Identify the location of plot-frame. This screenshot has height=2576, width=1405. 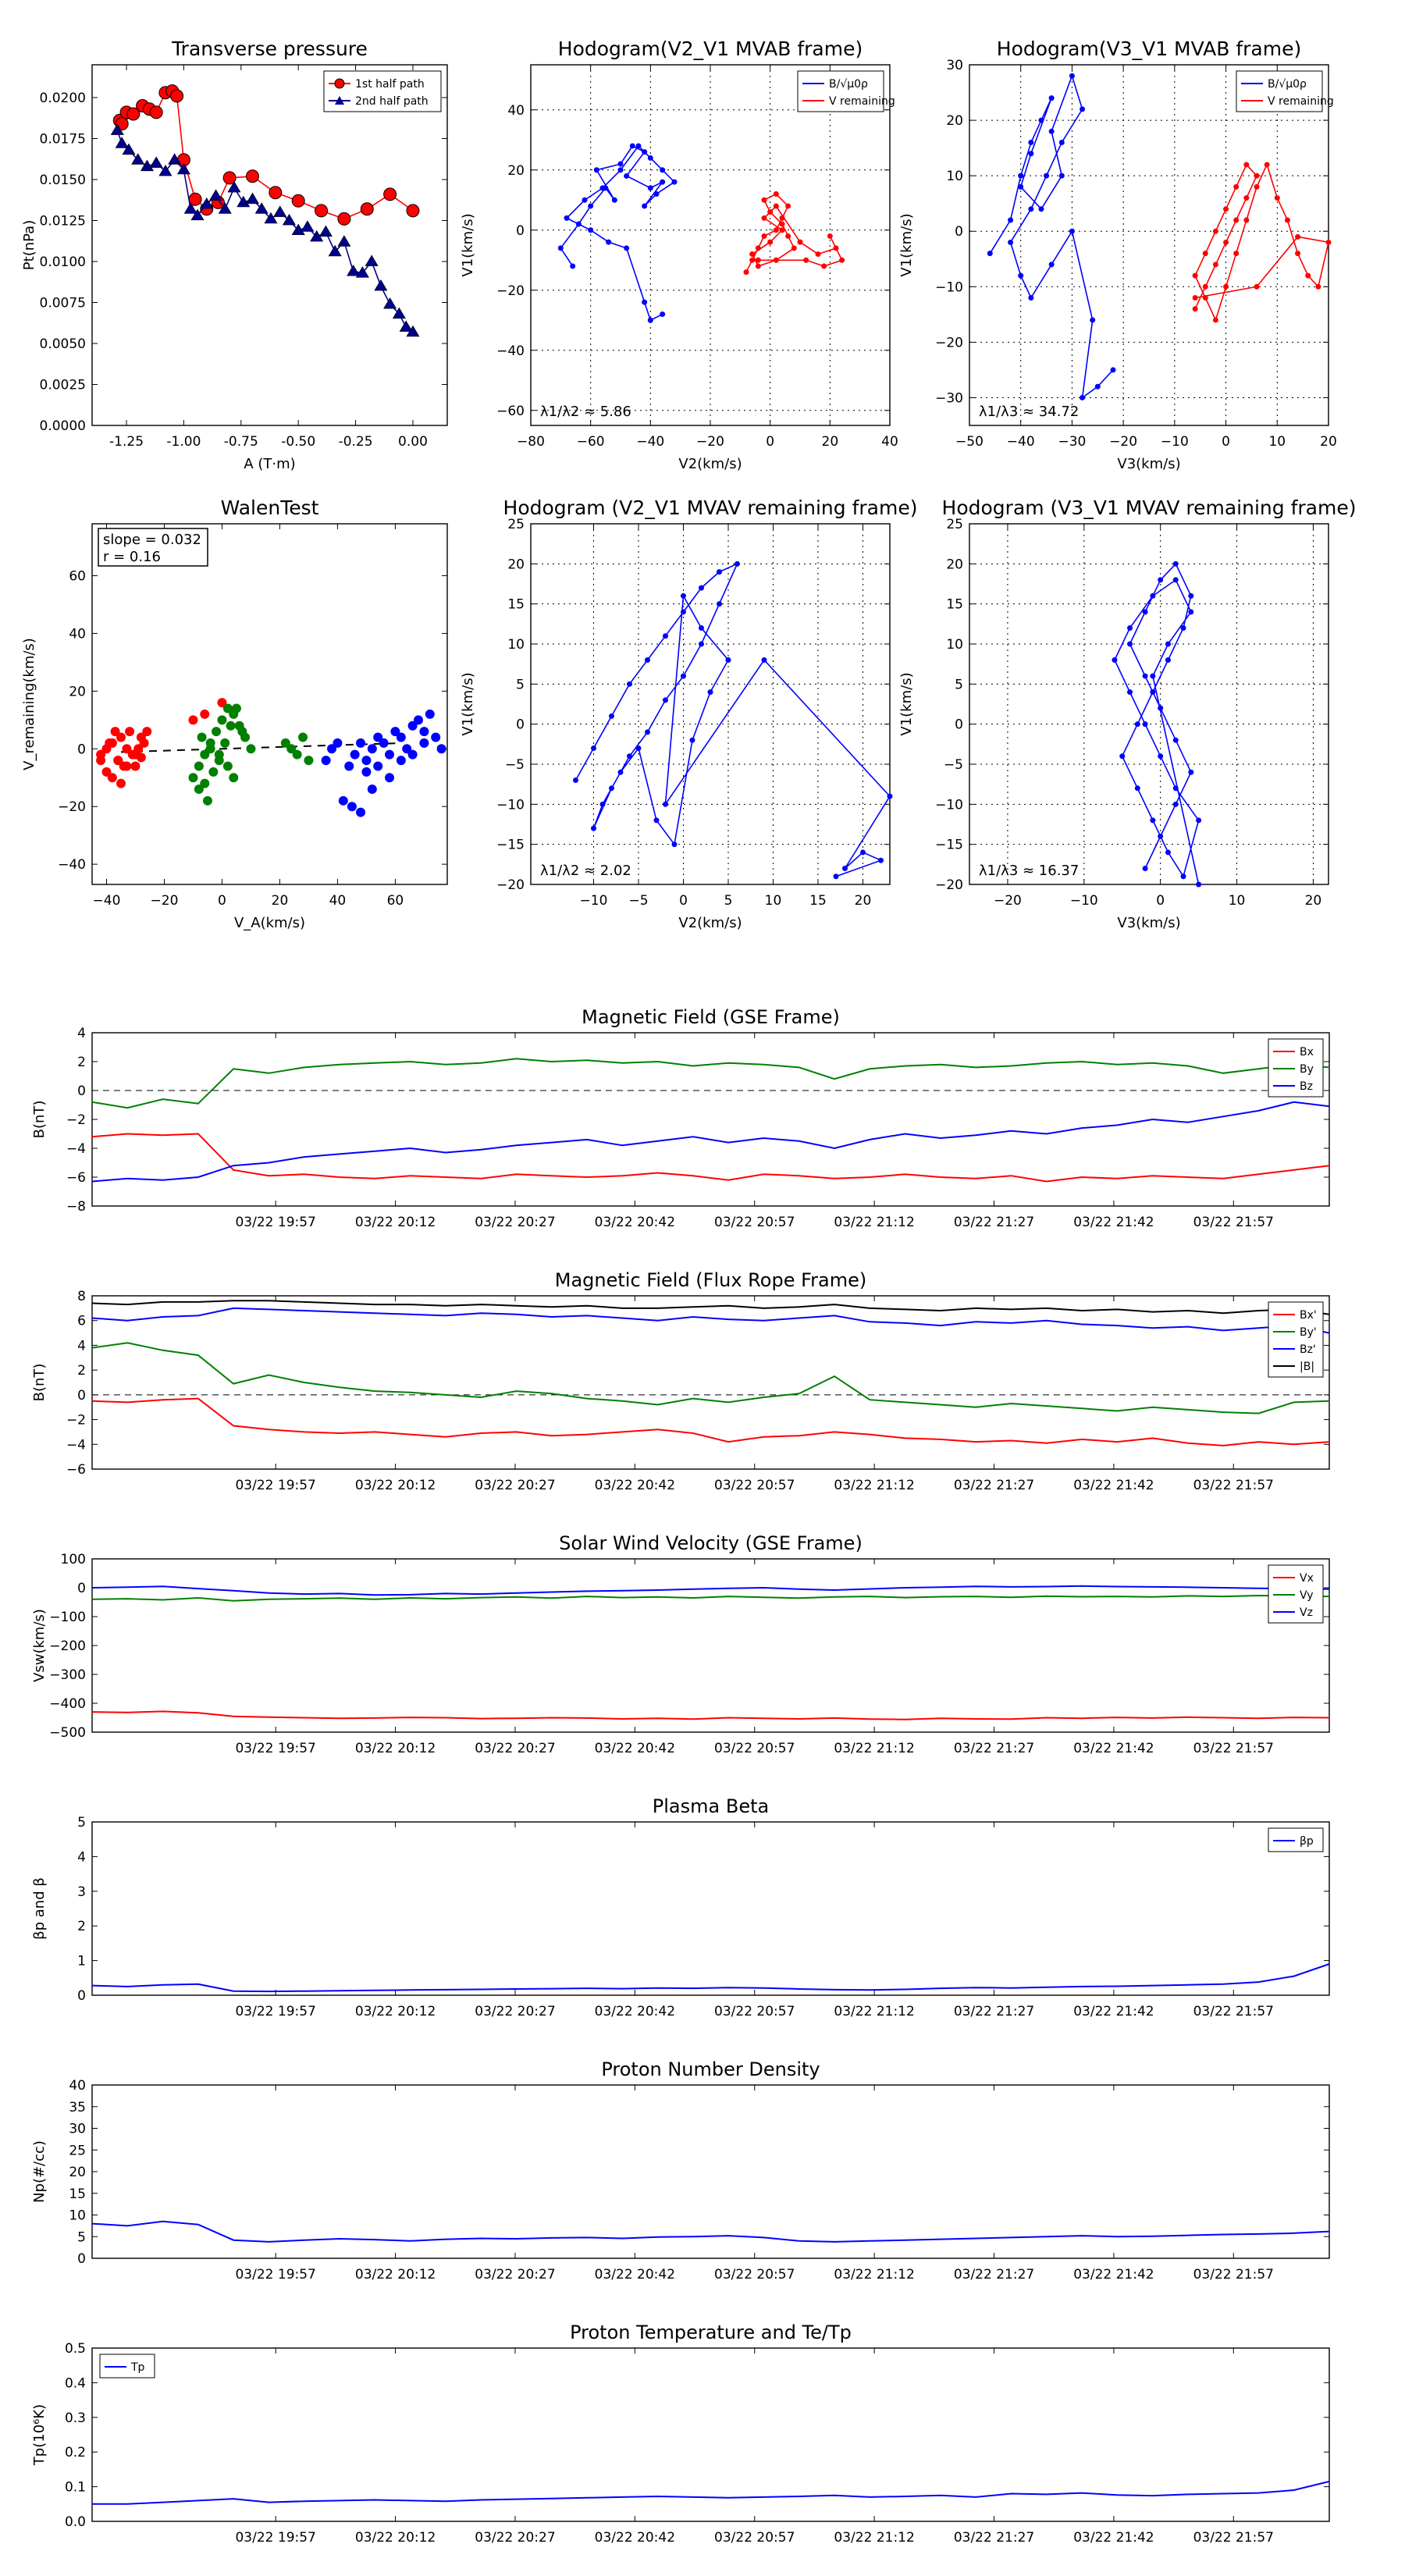
(711, 1119).